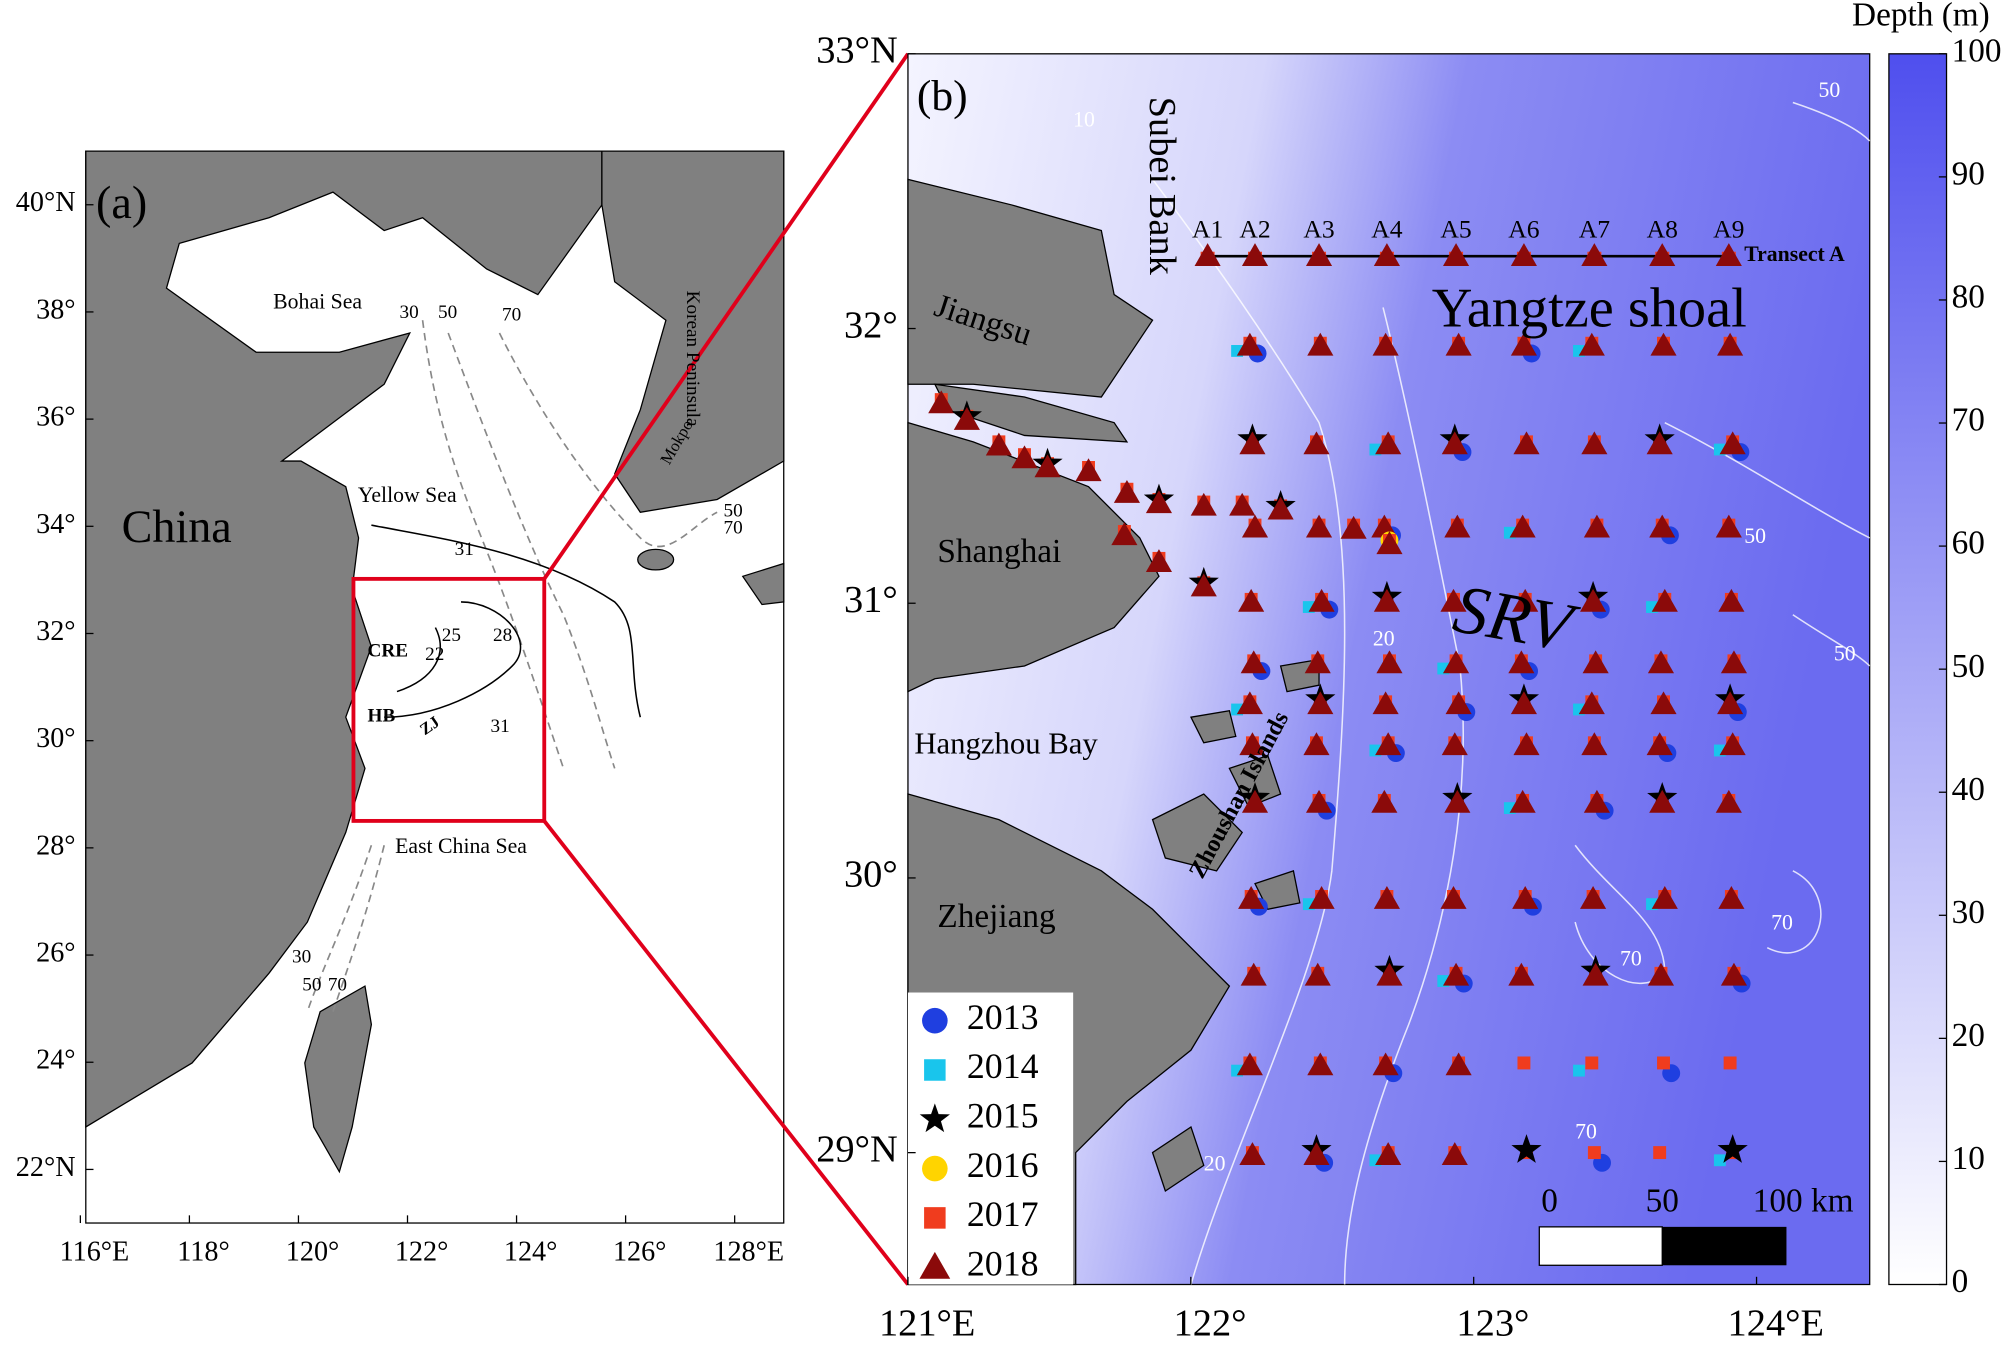 The image size is (2008, 1346). I want to click on place-label: Yangtze shoal, so click(1589, 309).